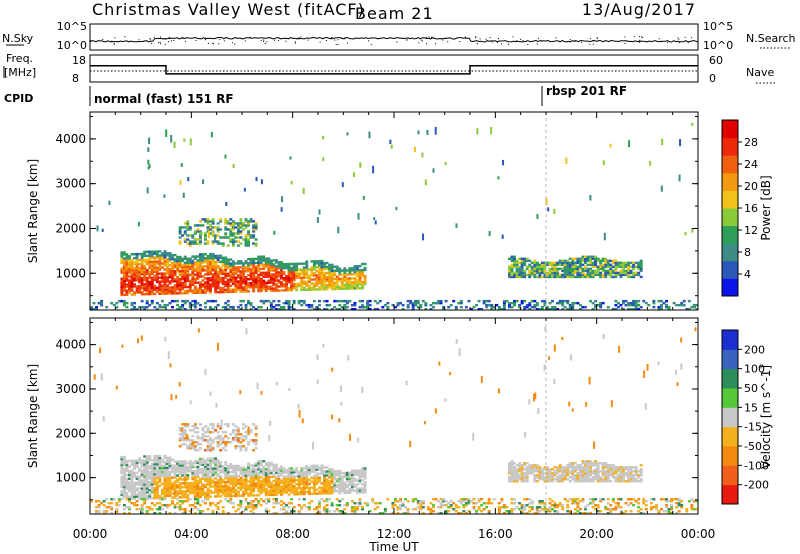 This screenshot has width=800, height=554. I want to click on beam-title: Beam 21, so click(394, 13).